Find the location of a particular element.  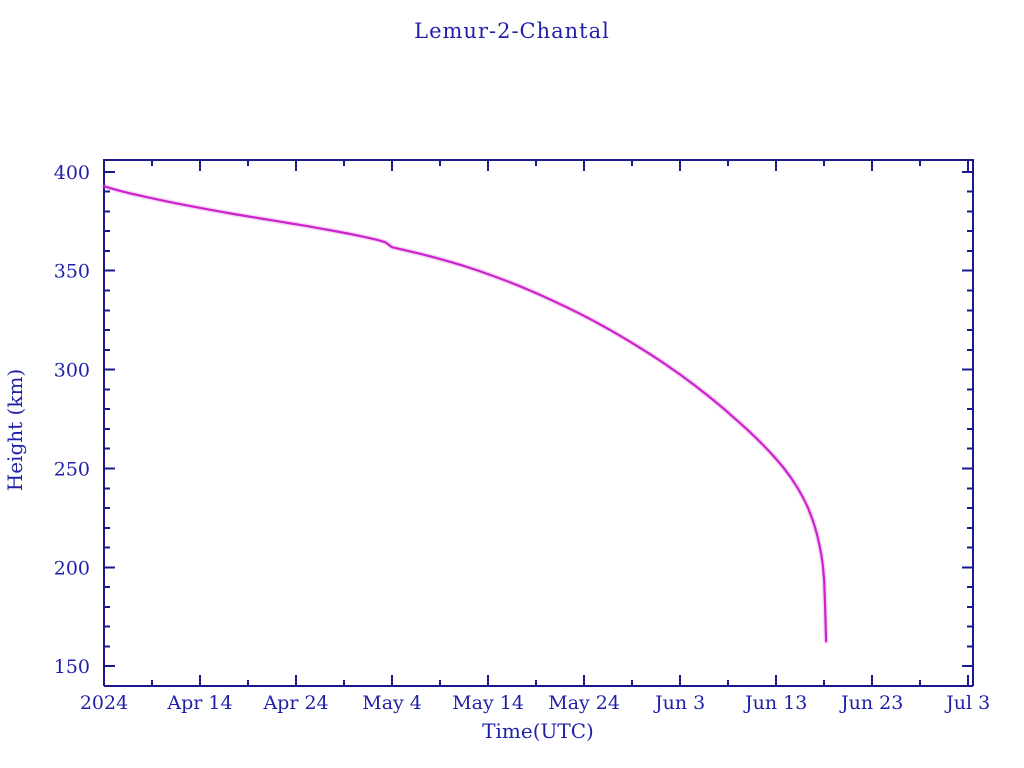

x-tick-label: Apr 14 is located at coordinates (199, 703).